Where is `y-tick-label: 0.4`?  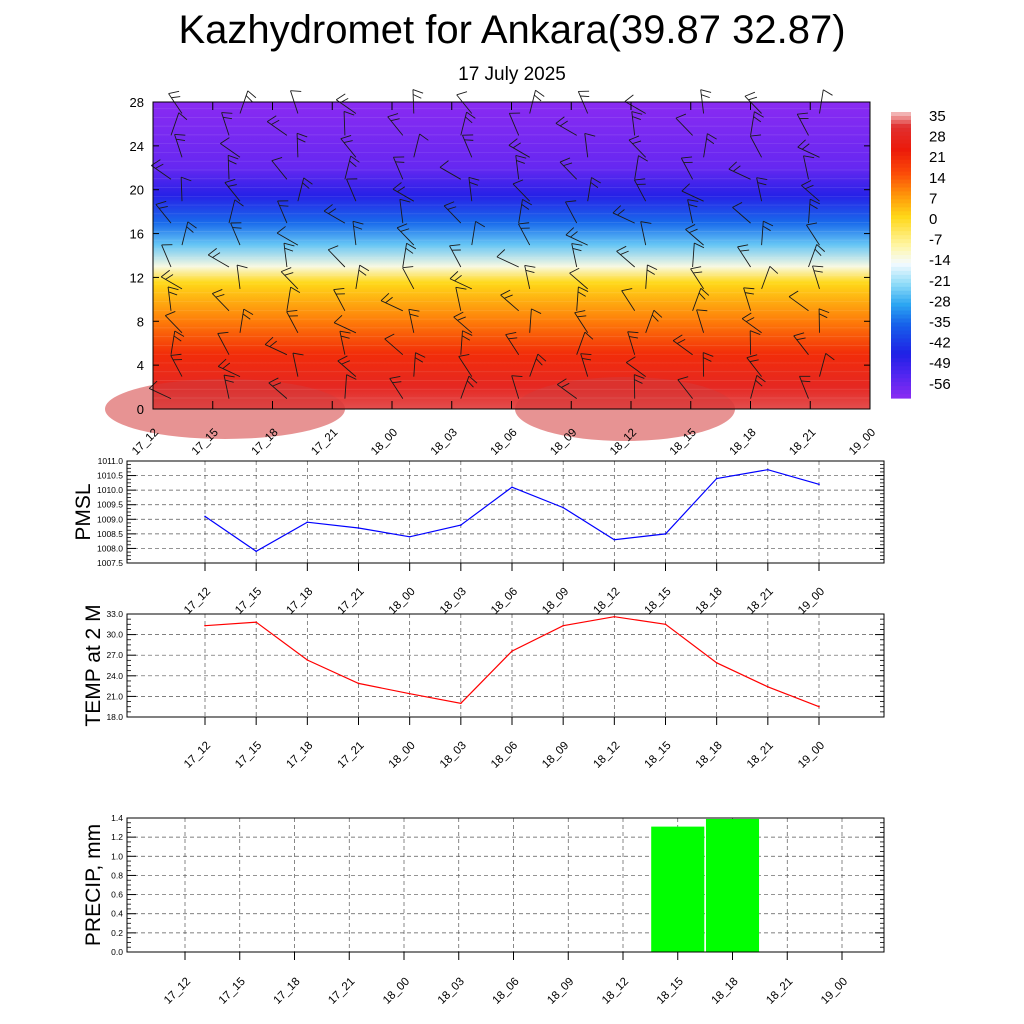 y-tick-label: 0.4 is located at coordinates (117, 914).